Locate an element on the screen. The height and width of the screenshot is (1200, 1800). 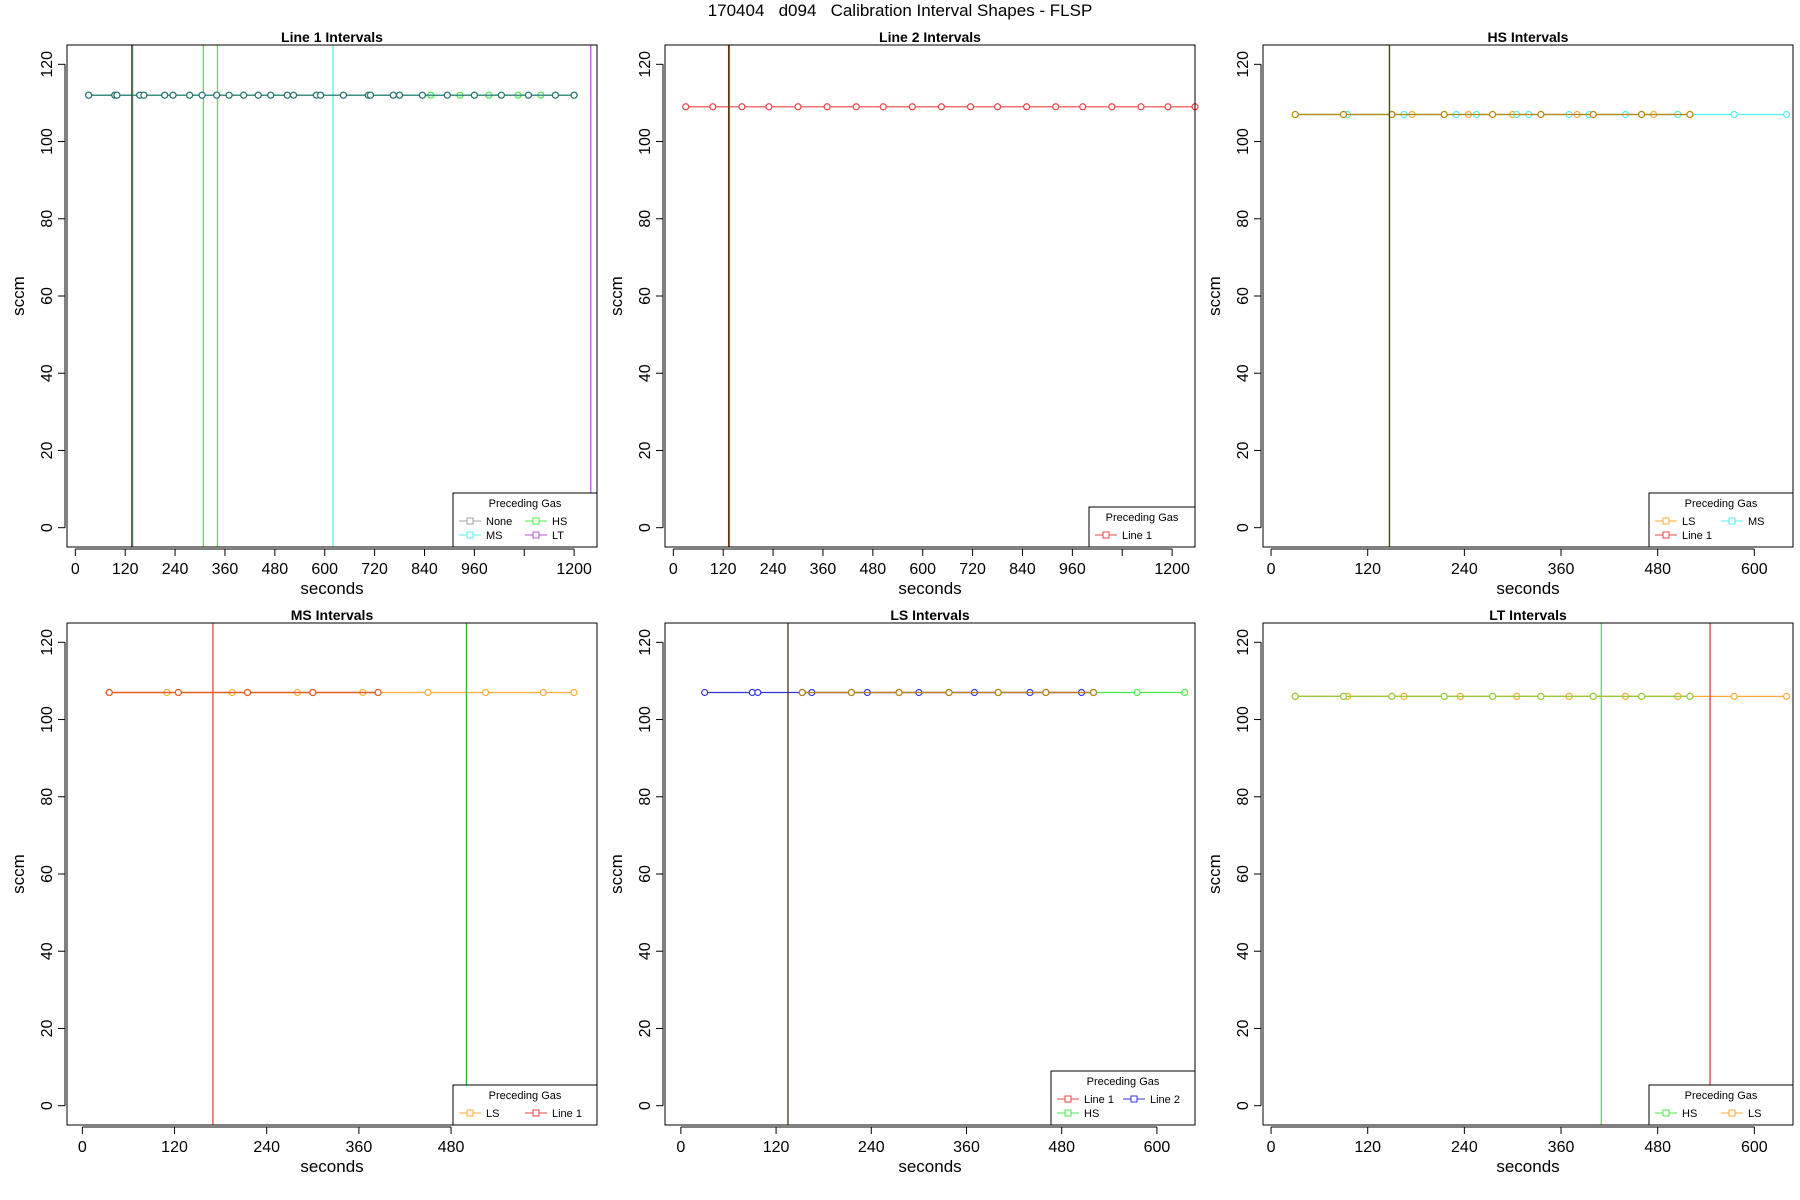
legend-entry-label: None is located at coordinates (499, 522).